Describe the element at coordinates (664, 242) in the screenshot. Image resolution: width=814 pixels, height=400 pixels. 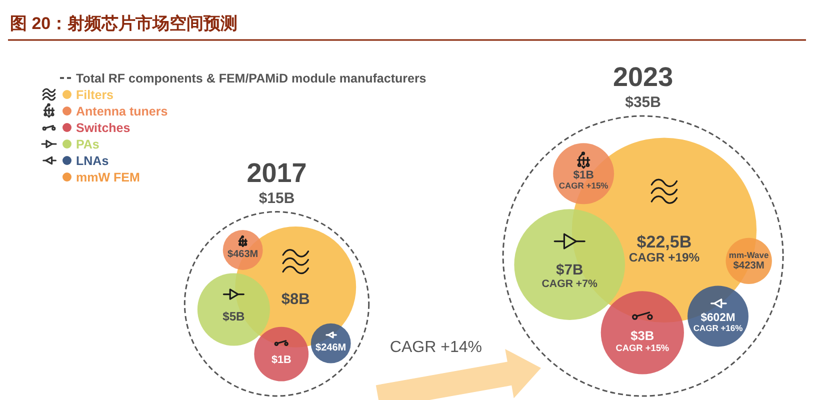
I see `data-label: $22,5B` at that location.